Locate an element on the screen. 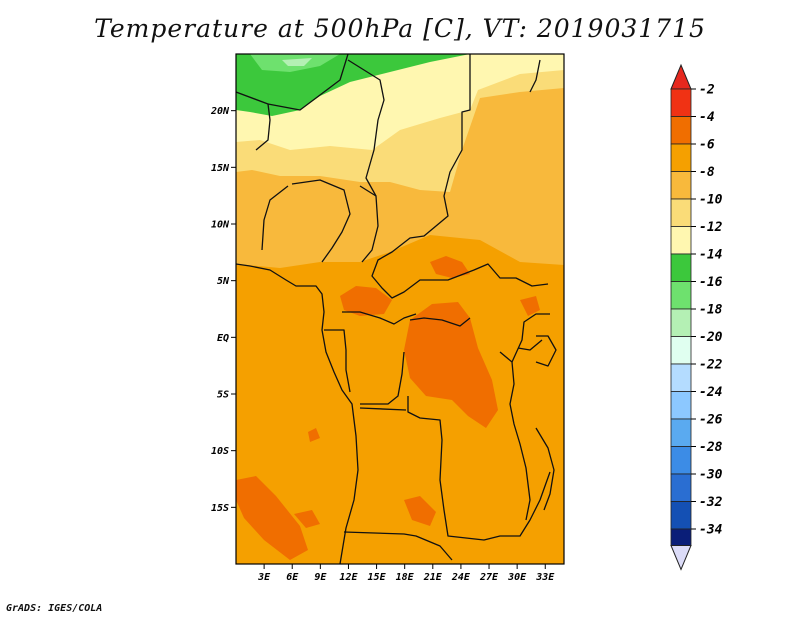  lat-tick-label: 10S is located at coordinates (220, 451).